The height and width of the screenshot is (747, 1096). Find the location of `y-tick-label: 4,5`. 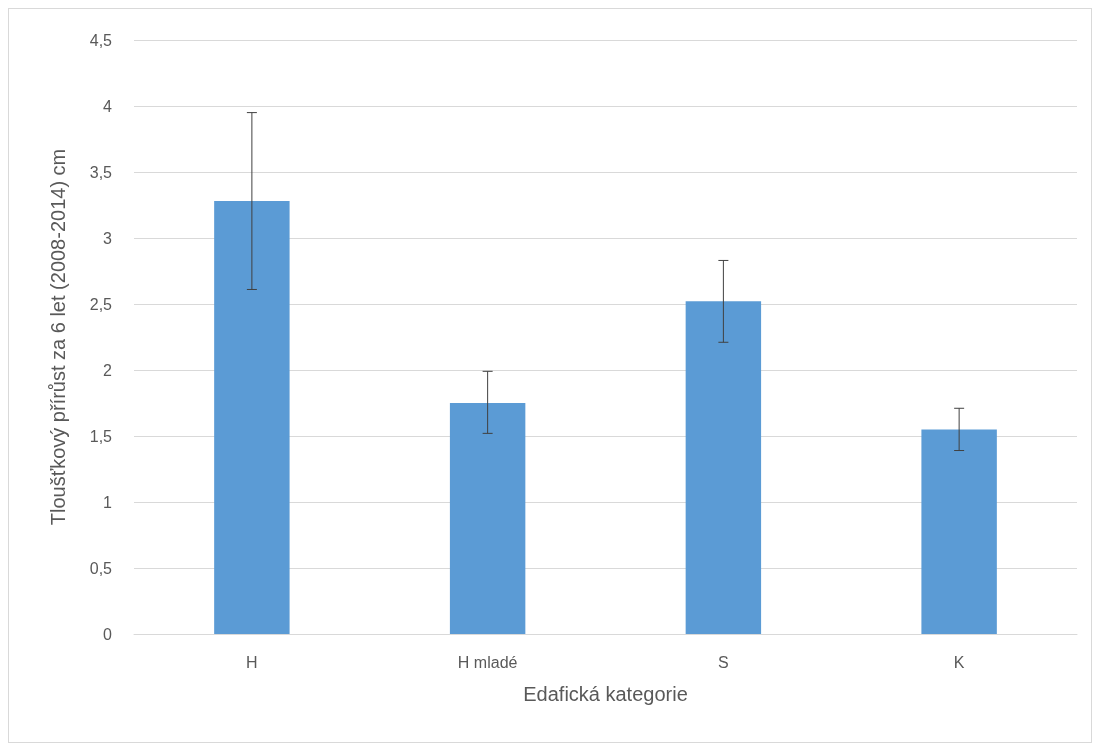

y-tick-label: 4,5 is located at coordinates (101, 40).